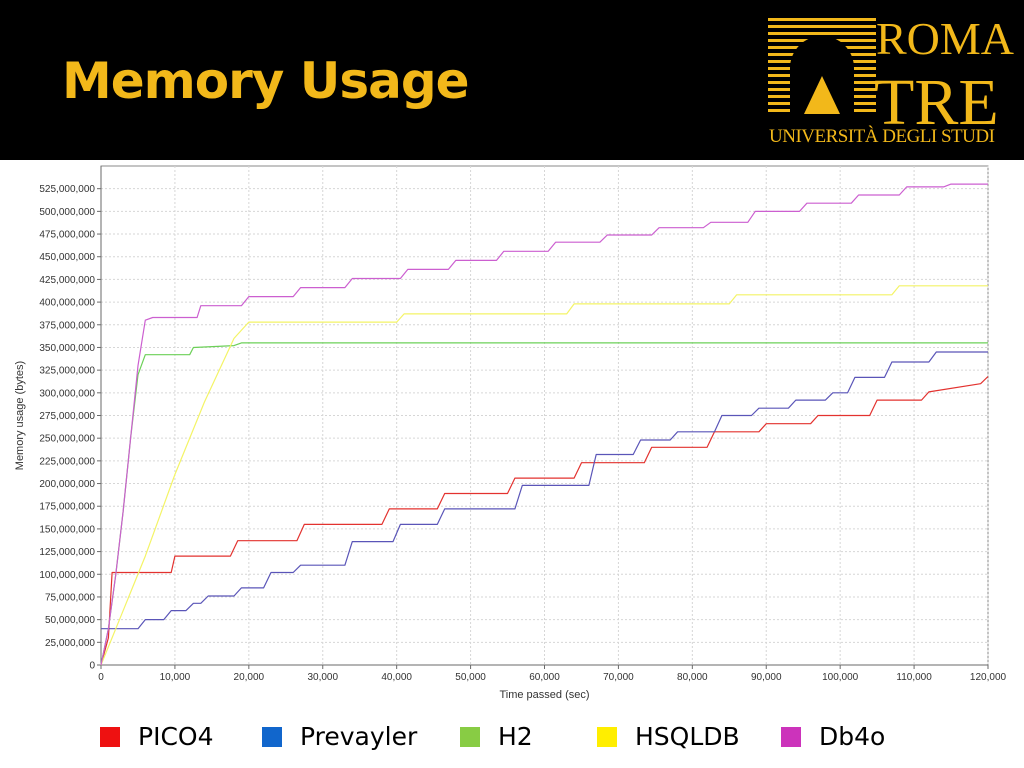  What do you see at coordinates (396, 677) in the screenshot?
I see `x-tick-label: 40,000` at bounding box center [396, 677].